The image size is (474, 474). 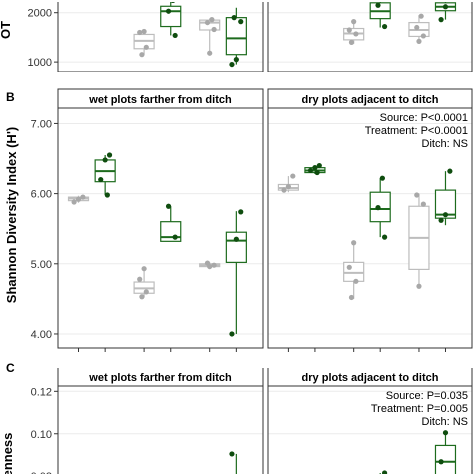 What do you see at coordinates (419, 409) in the screenshot?
I see `stats-annotation: Treatment: P=0.005` at bounding box center [419, 409].